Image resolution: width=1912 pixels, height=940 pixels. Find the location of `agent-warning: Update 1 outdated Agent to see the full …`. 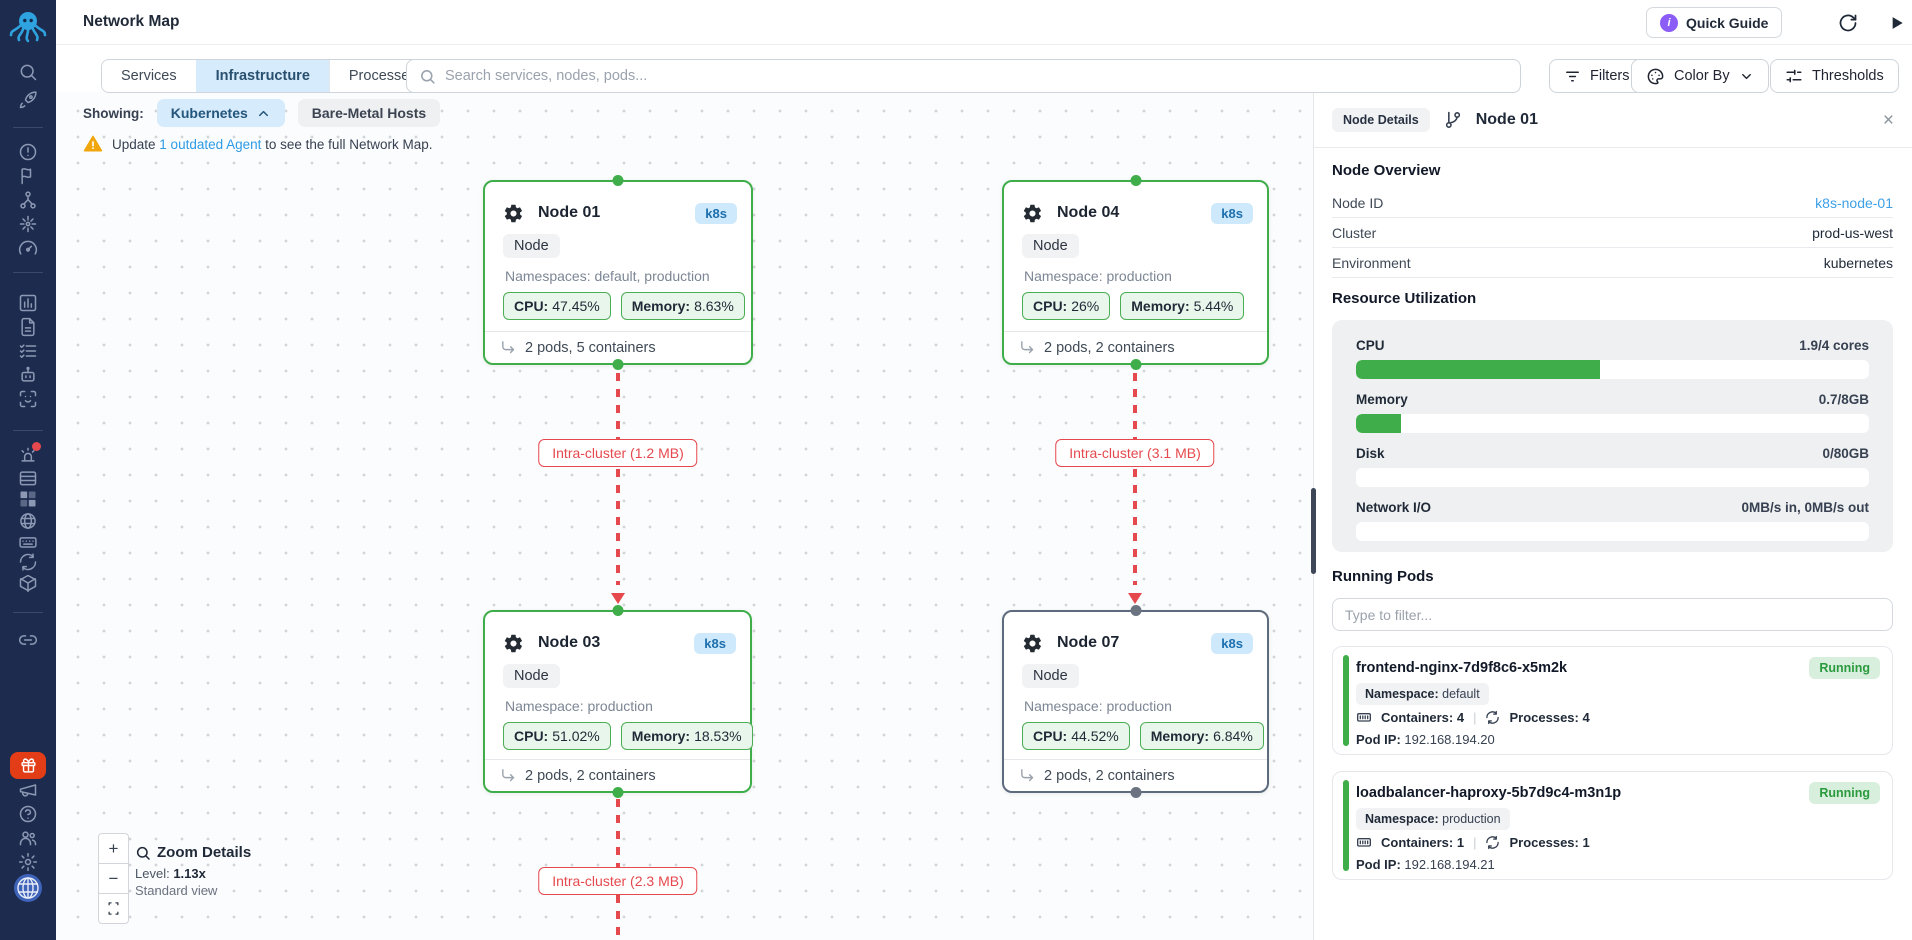

agent-warning: Update 1 outdated Agent to see the full … is located at coordinates (257, 144).